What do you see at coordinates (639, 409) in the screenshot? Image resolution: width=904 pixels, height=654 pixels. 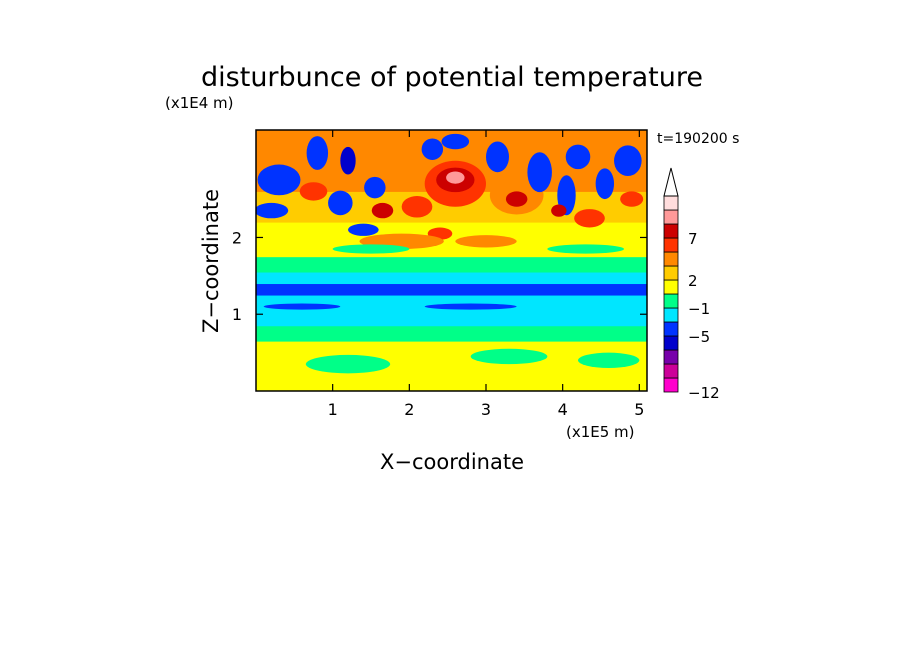 I see `x-tick-label: 5` at bounding box center [639, 409].